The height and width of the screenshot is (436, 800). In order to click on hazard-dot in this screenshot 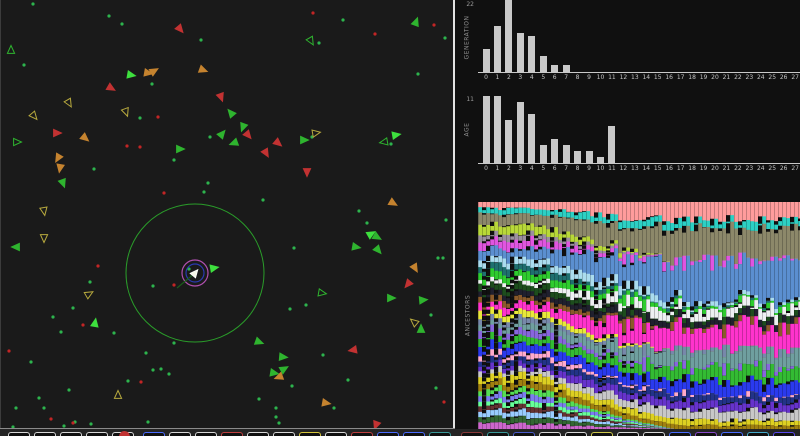, I will do `click(83, 325)`.